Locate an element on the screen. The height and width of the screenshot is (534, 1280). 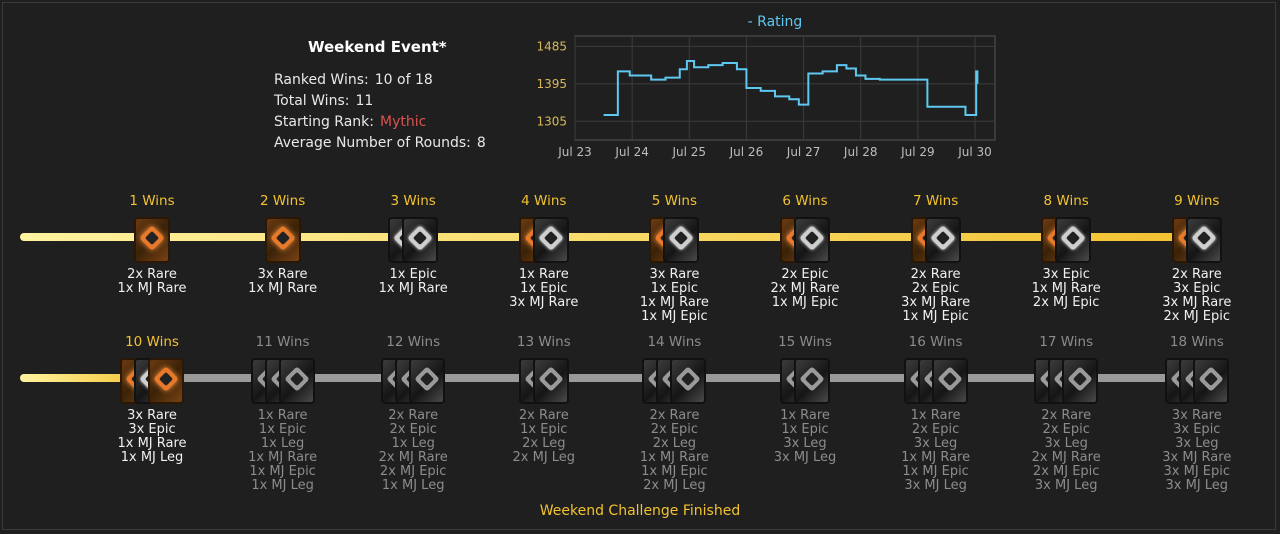
series-line-rating is located at coordinates (791, 88).